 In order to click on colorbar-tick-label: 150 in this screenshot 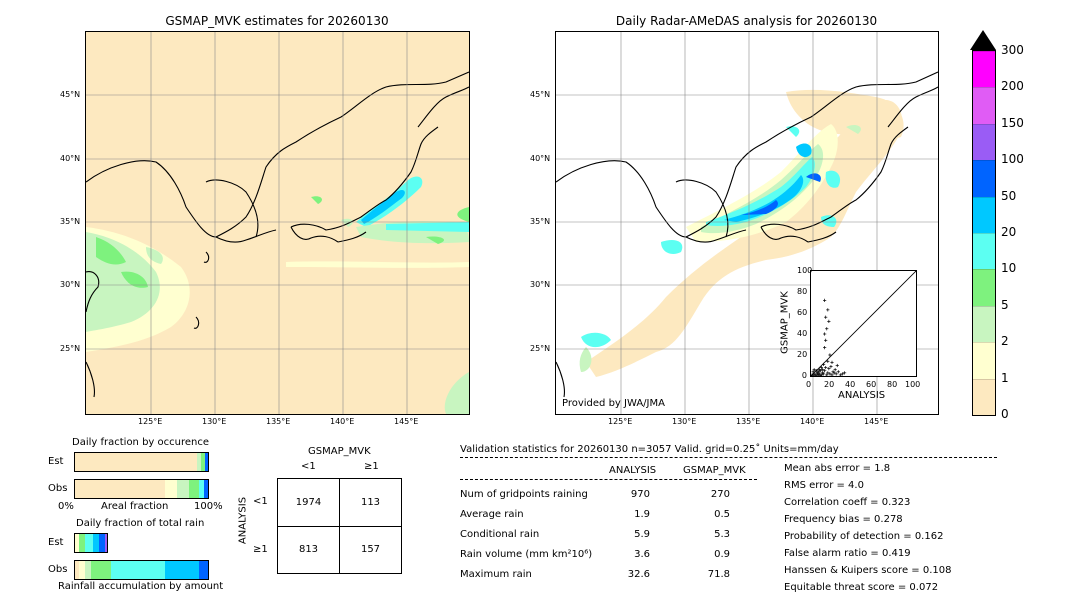, I will do `click(1012, 122)`.